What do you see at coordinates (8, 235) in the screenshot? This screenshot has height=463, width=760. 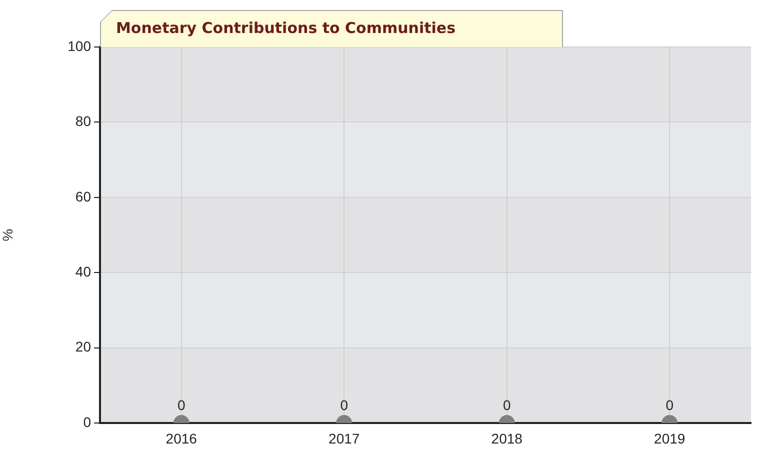 I see `y-axis-title: %` at bounding box center [8, 235].